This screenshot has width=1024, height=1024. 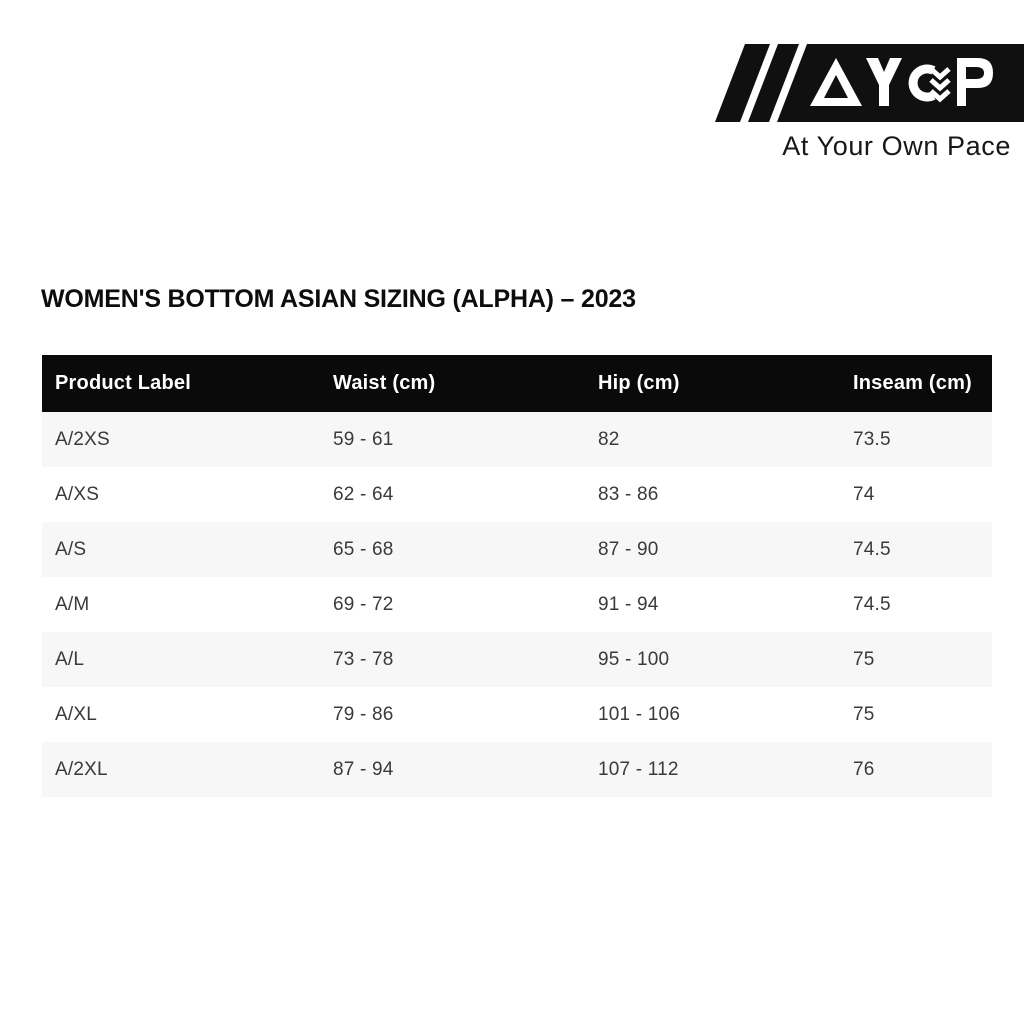 I want to click on logo-letter-a, so click(x=836, y=82).